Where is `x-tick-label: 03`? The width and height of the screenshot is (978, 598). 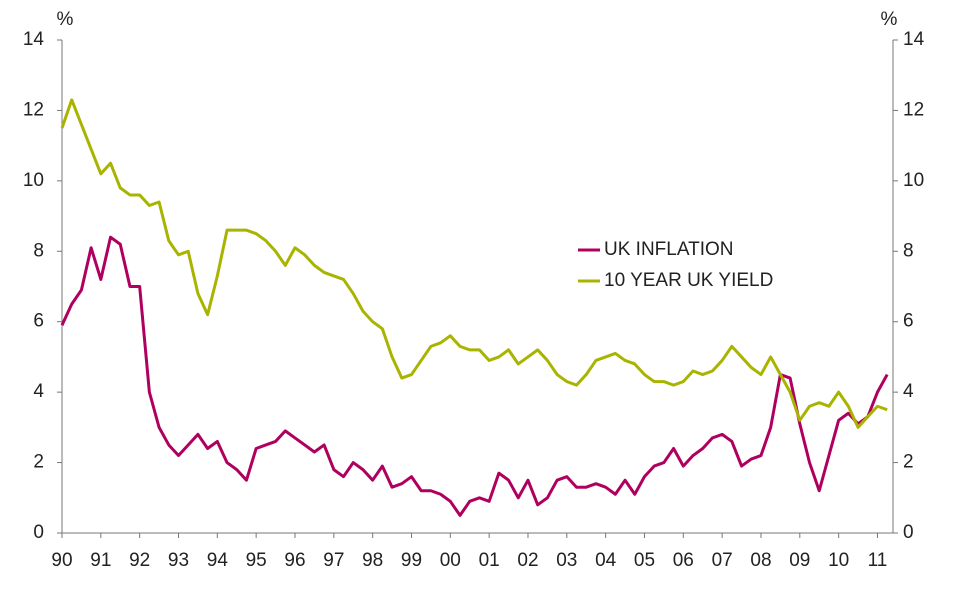
x-tick-label: 03 is located at coordinates (566, 560).